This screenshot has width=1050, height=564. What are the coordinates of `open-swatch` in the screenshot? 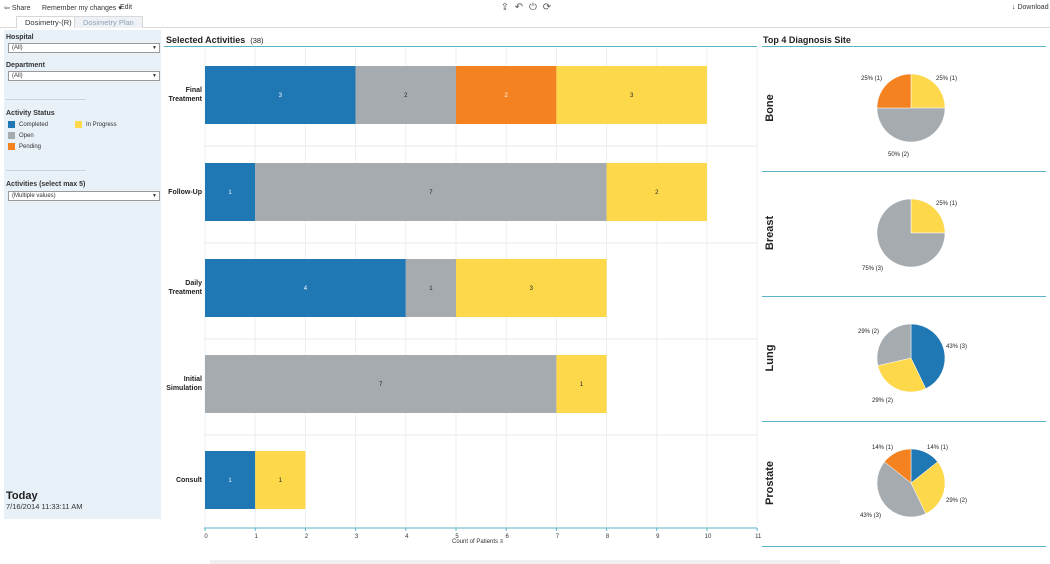 It's located at (11, 135).